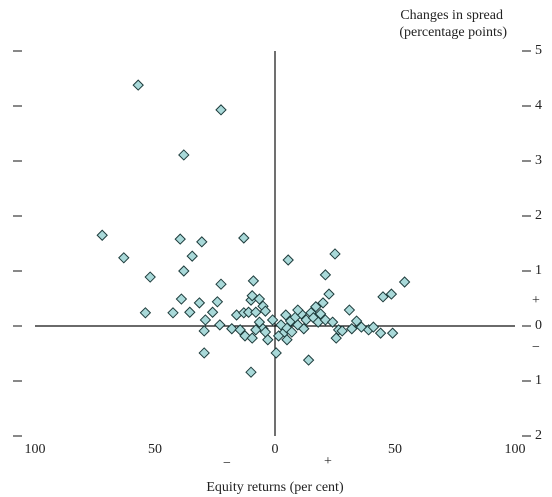 Image resolution: width=552 pixels, height=497 pixels. What do you see at coordinates (451, 15) in the screenshot?
I see `chart-title: Changes in spread` at bounding box center [451, 15].